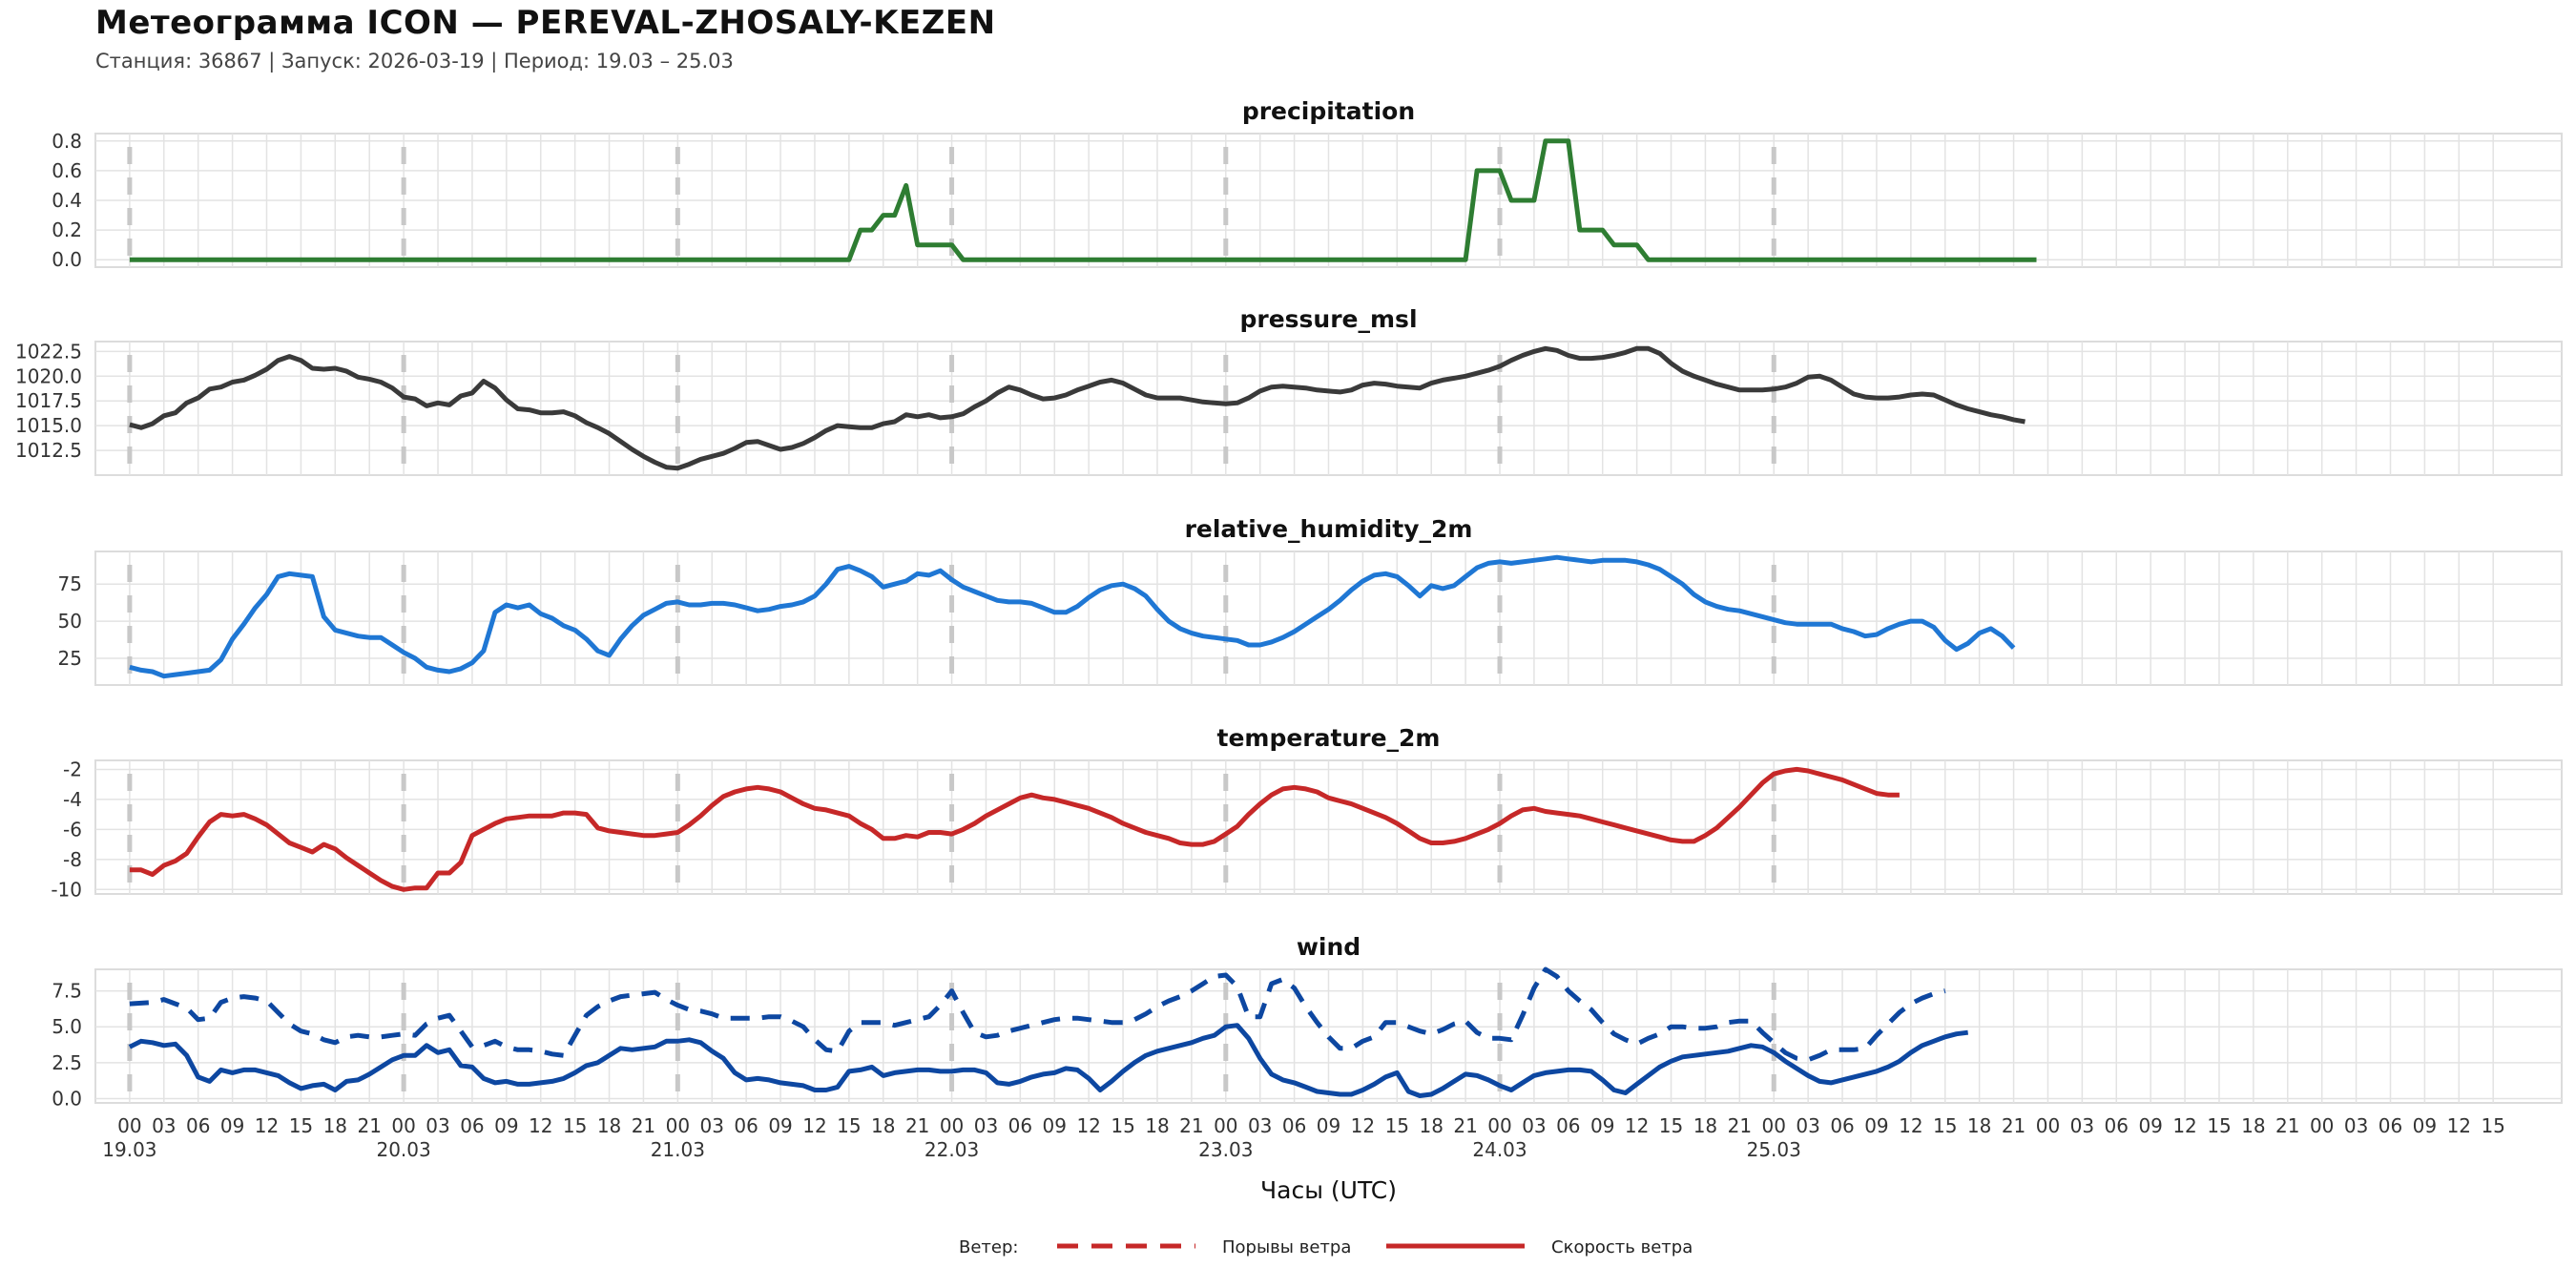 The width and height of the screenshot is (2576, 1288). What do you see at coordinates (1014, 829) in the screenshot?
I see `series-line-temperature-2m` at bounding box center [1014, 829].